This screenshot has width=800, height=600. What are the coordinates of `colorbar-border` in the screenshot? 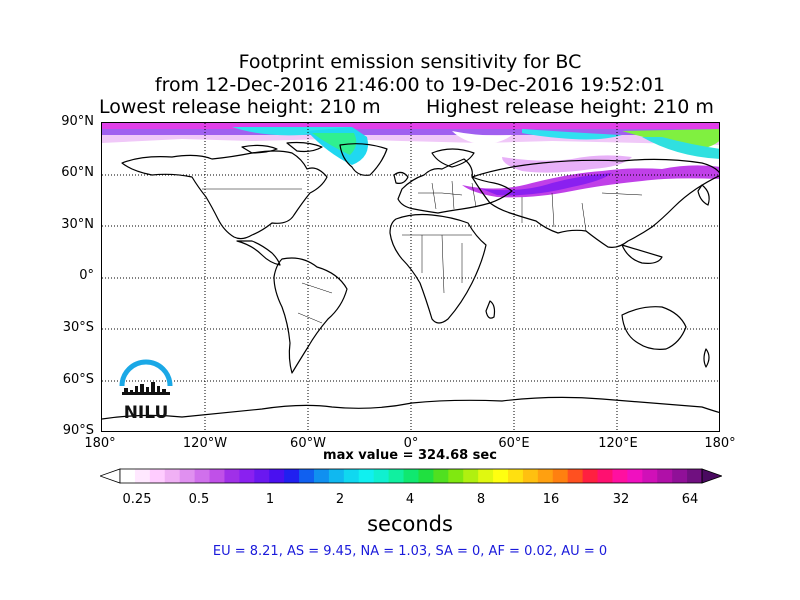 It's located at (411, 476).